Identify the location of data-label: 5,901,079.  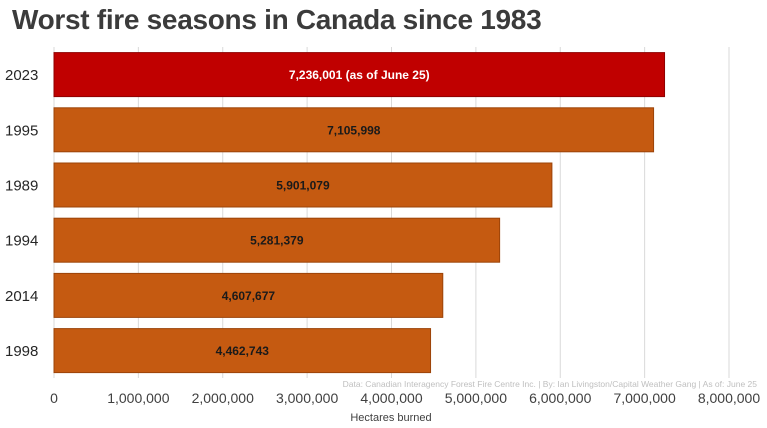
(303, 186).